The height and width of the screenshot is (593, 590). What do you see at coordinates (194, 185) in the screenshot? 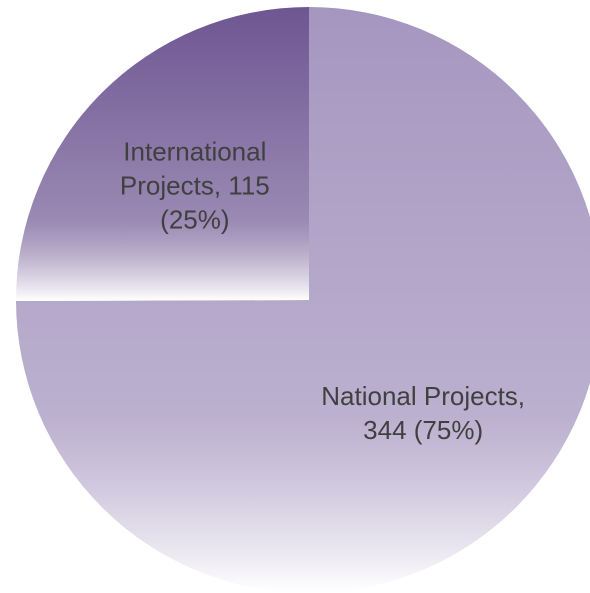
I see `data-label: International Projects, 115 (25%)` at bounding box center [194, 185].